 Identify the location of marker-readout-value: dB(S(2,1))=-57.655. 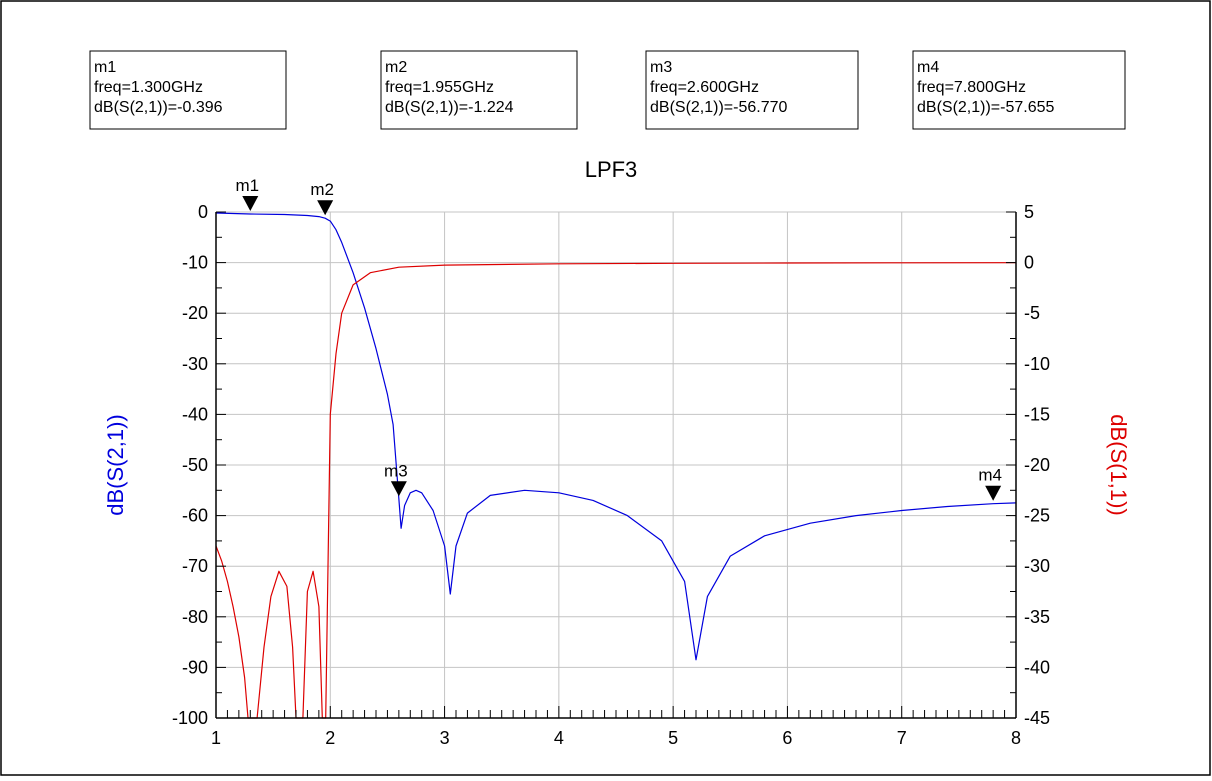
(986, 107).